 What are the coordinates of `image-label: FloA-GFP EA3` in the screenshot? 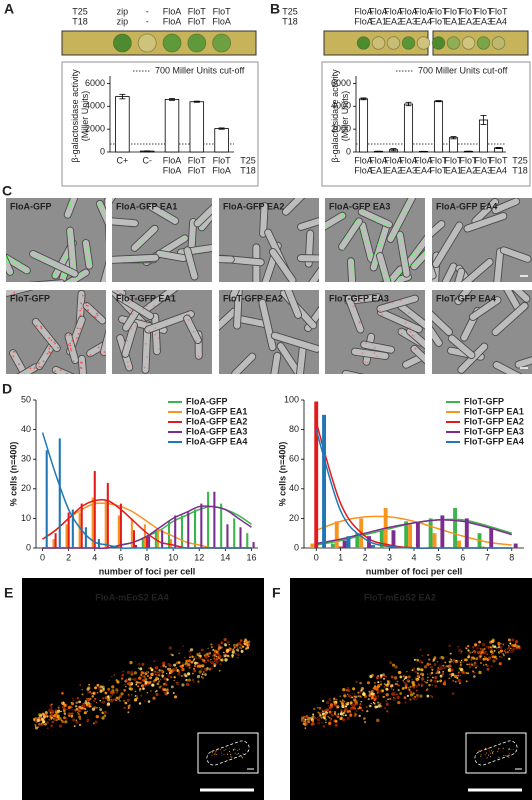 It's located at (359, 206).